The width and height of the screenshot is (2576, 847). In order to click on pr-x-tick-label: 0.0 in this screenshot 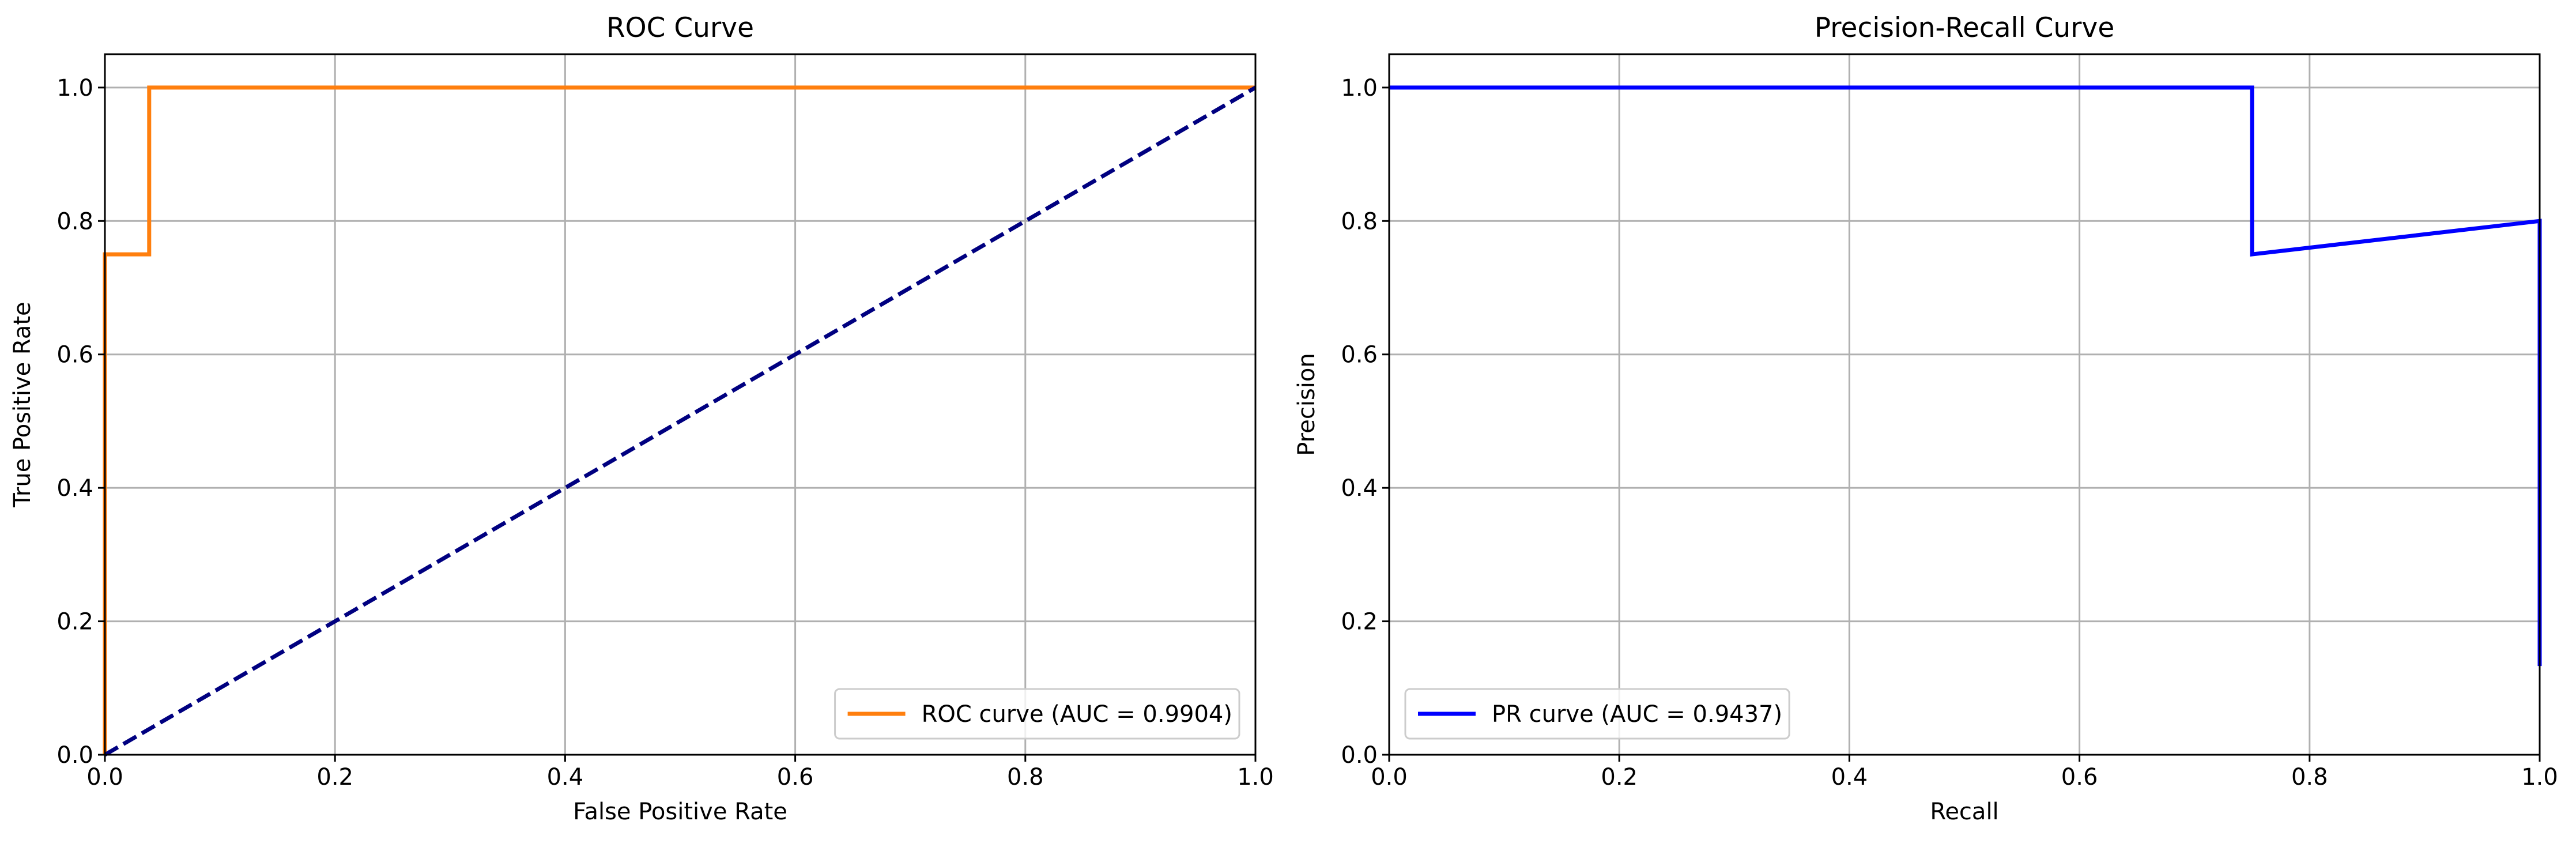, I will do `click(1389, 777)`.